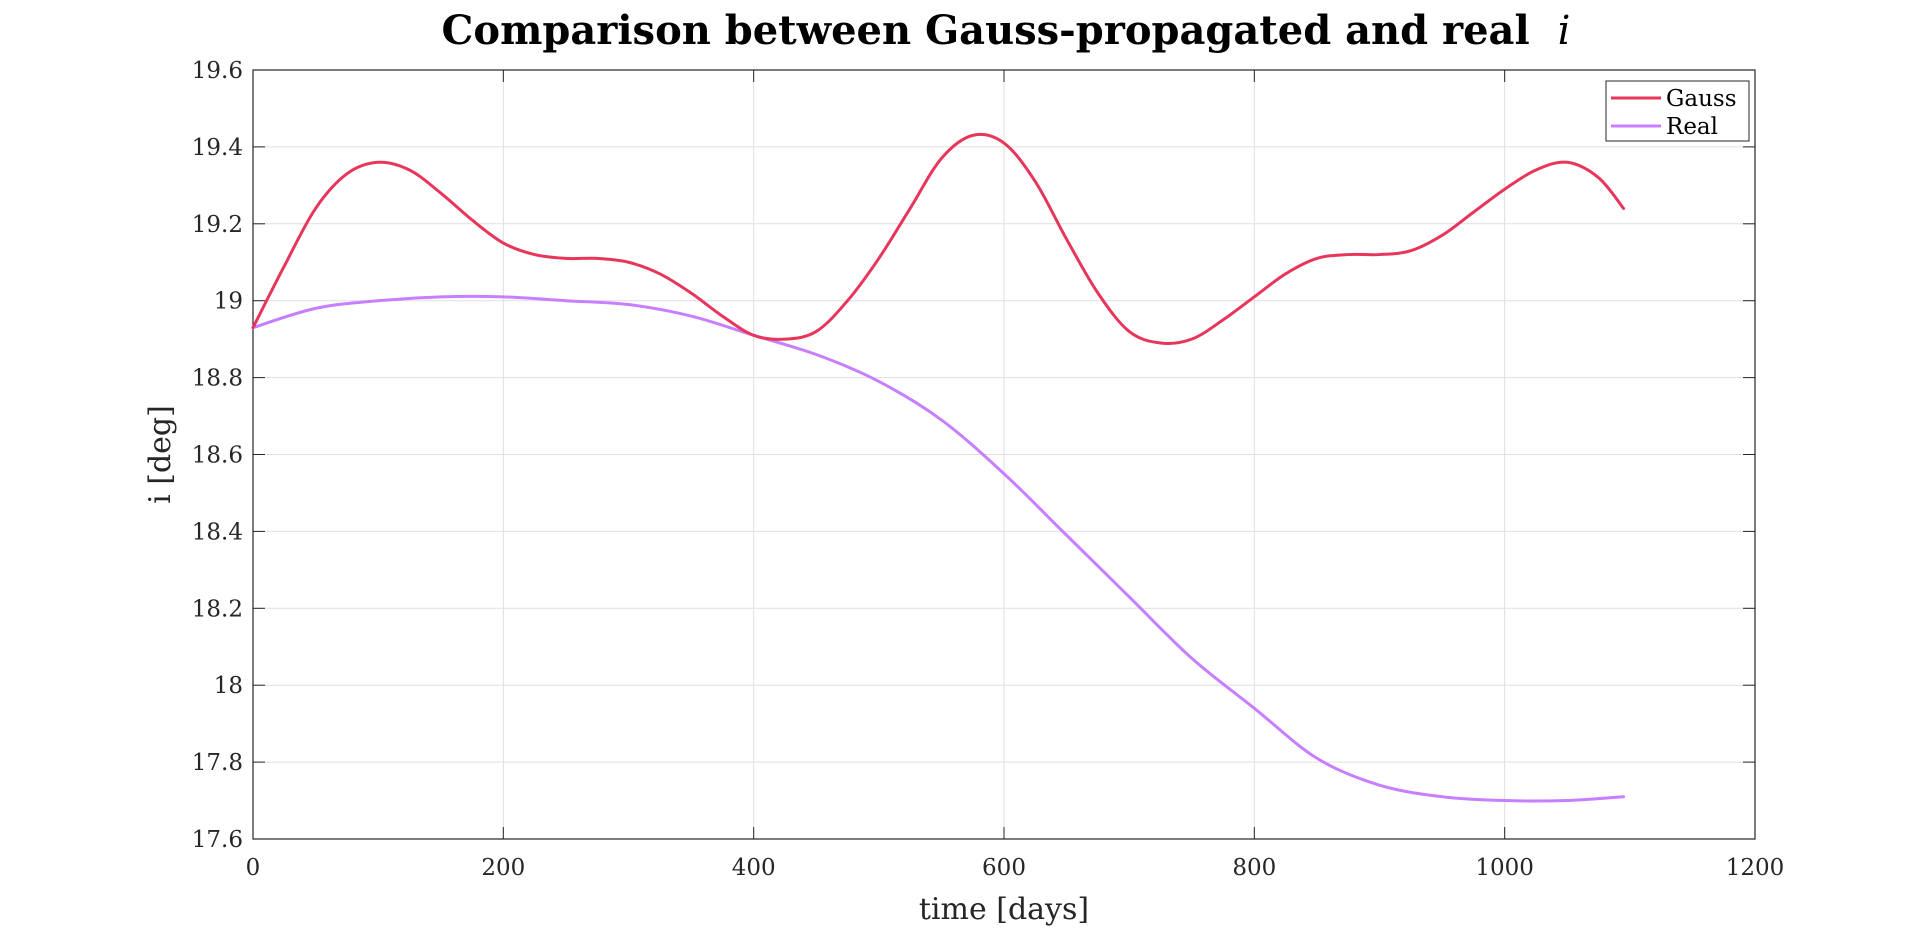 The width and height of the screenshot is (1920, 936). Describe the element at coordinates (217, 532) in the screenshot. I see `y-tick-label: 18.4` at that location.